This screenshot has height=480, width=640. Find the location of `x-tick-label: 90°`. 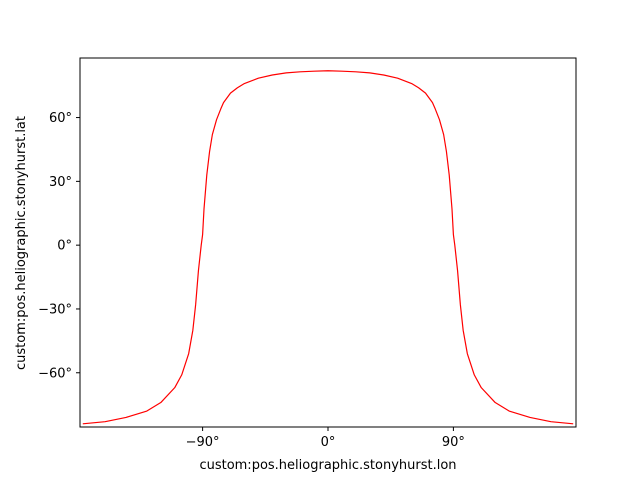

x-tick-label: 90° is located at coordinates (453, 442).